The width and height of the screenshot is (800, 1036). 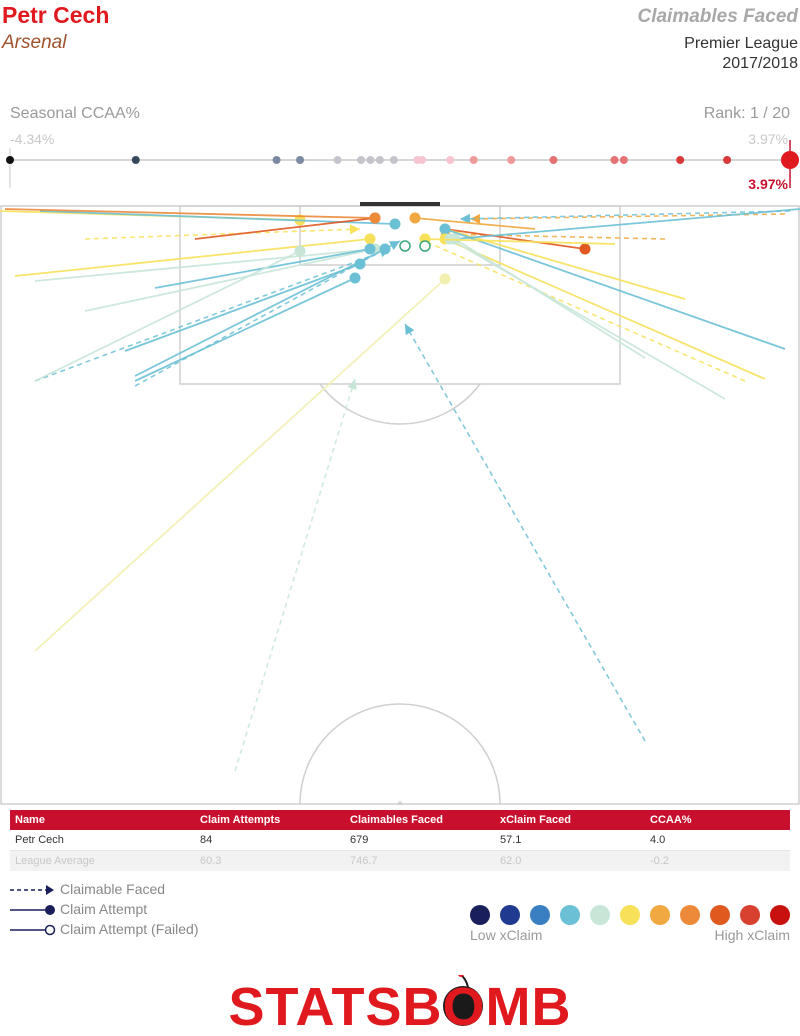 I want to click on logo-text: STATSBOMB, so click(x=400, y=1006).